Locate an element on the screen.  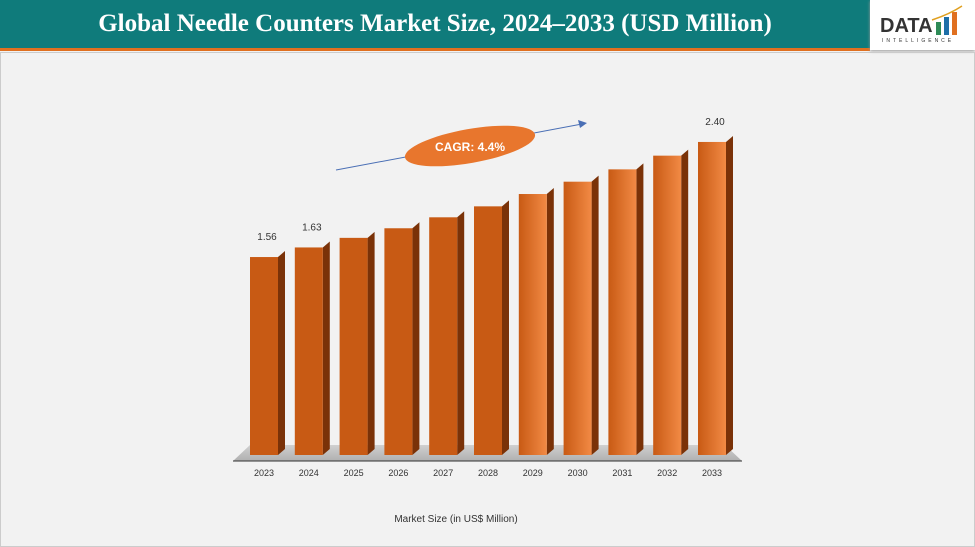
logo-subtext: INTELLIGENCE is located at coordinates (918, 41).